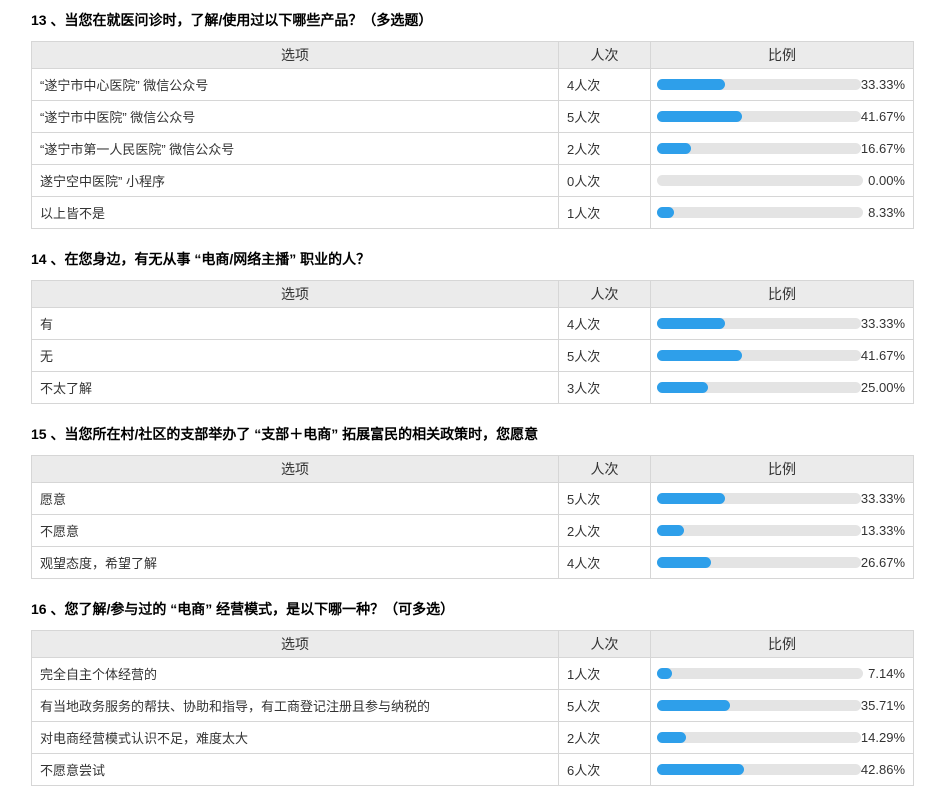  Describe the element at coordinates (295, 180) in the screenshot. I see `option-cell: 遂宁空中医院” 小程序` at that location.